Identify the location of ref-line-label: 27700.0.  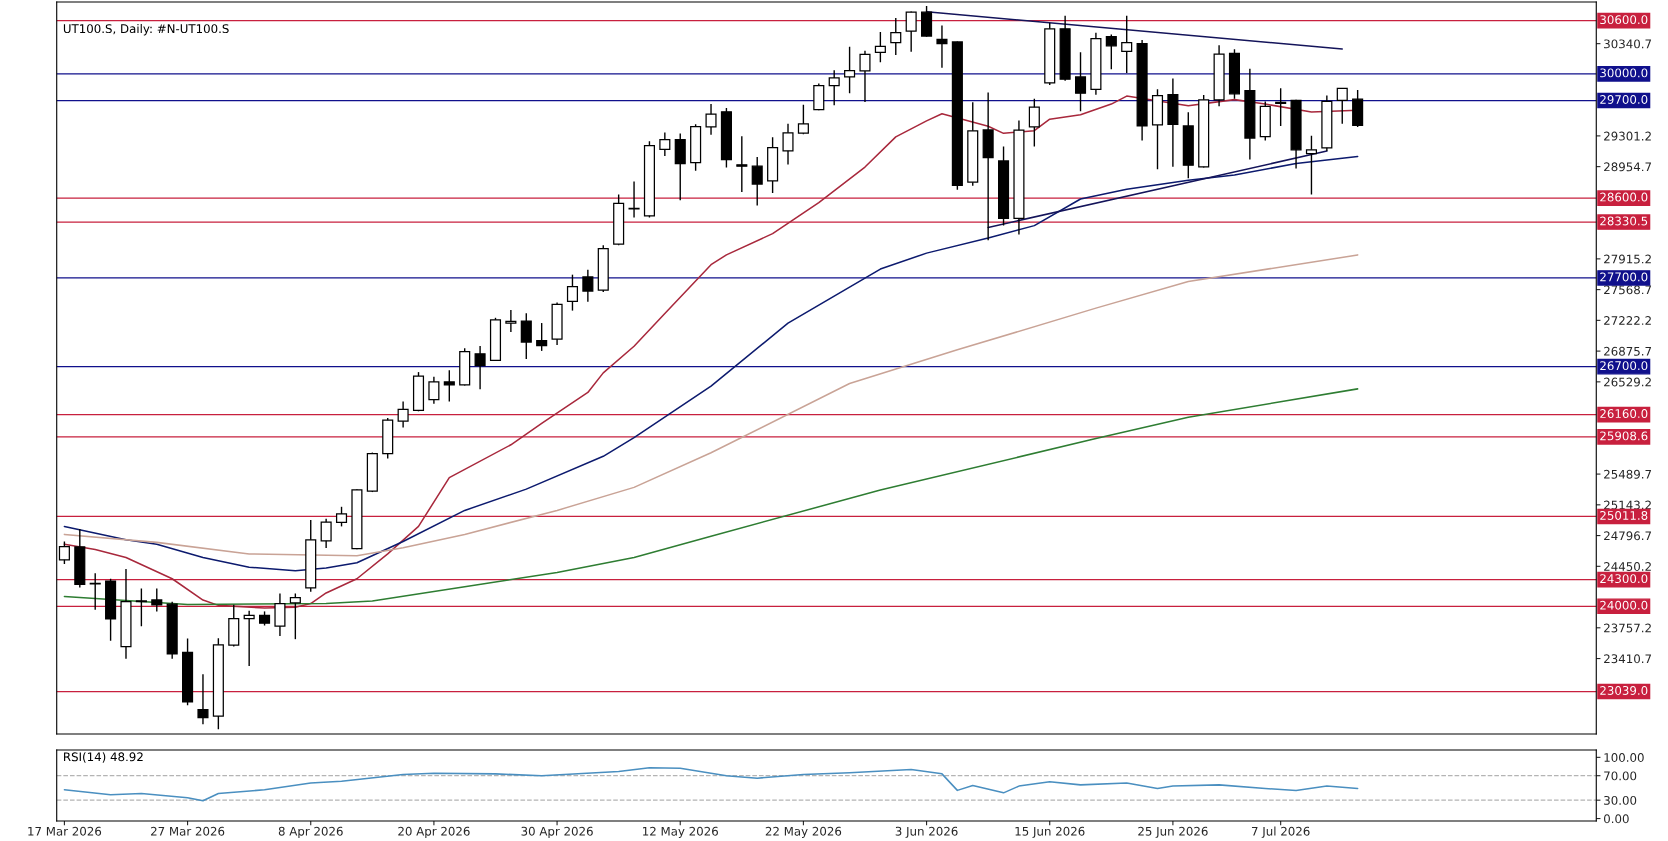
(1624, 277).